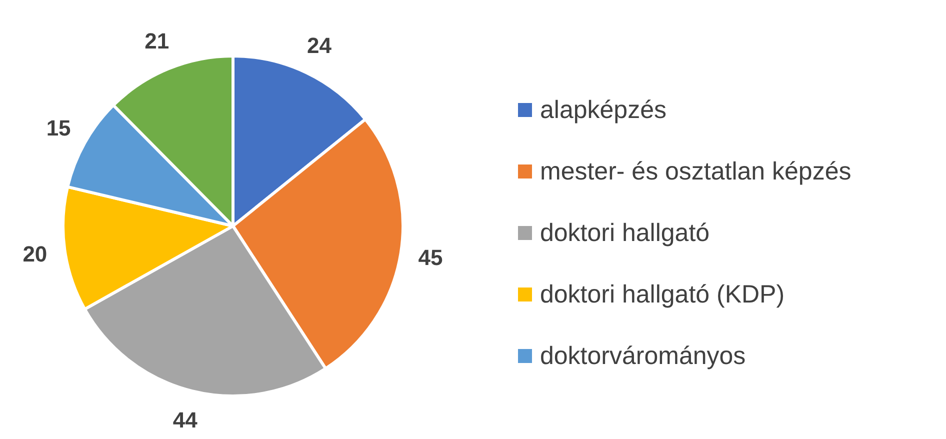  I want to click on legend-label: doktori hallgató, so click(625, 233).